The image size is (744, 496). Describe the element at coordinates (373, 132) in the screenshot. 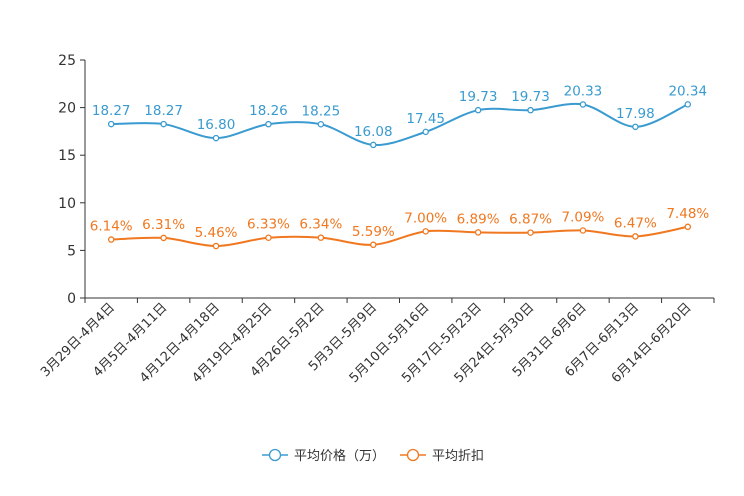

I see `data-label: 16.08` at that location.